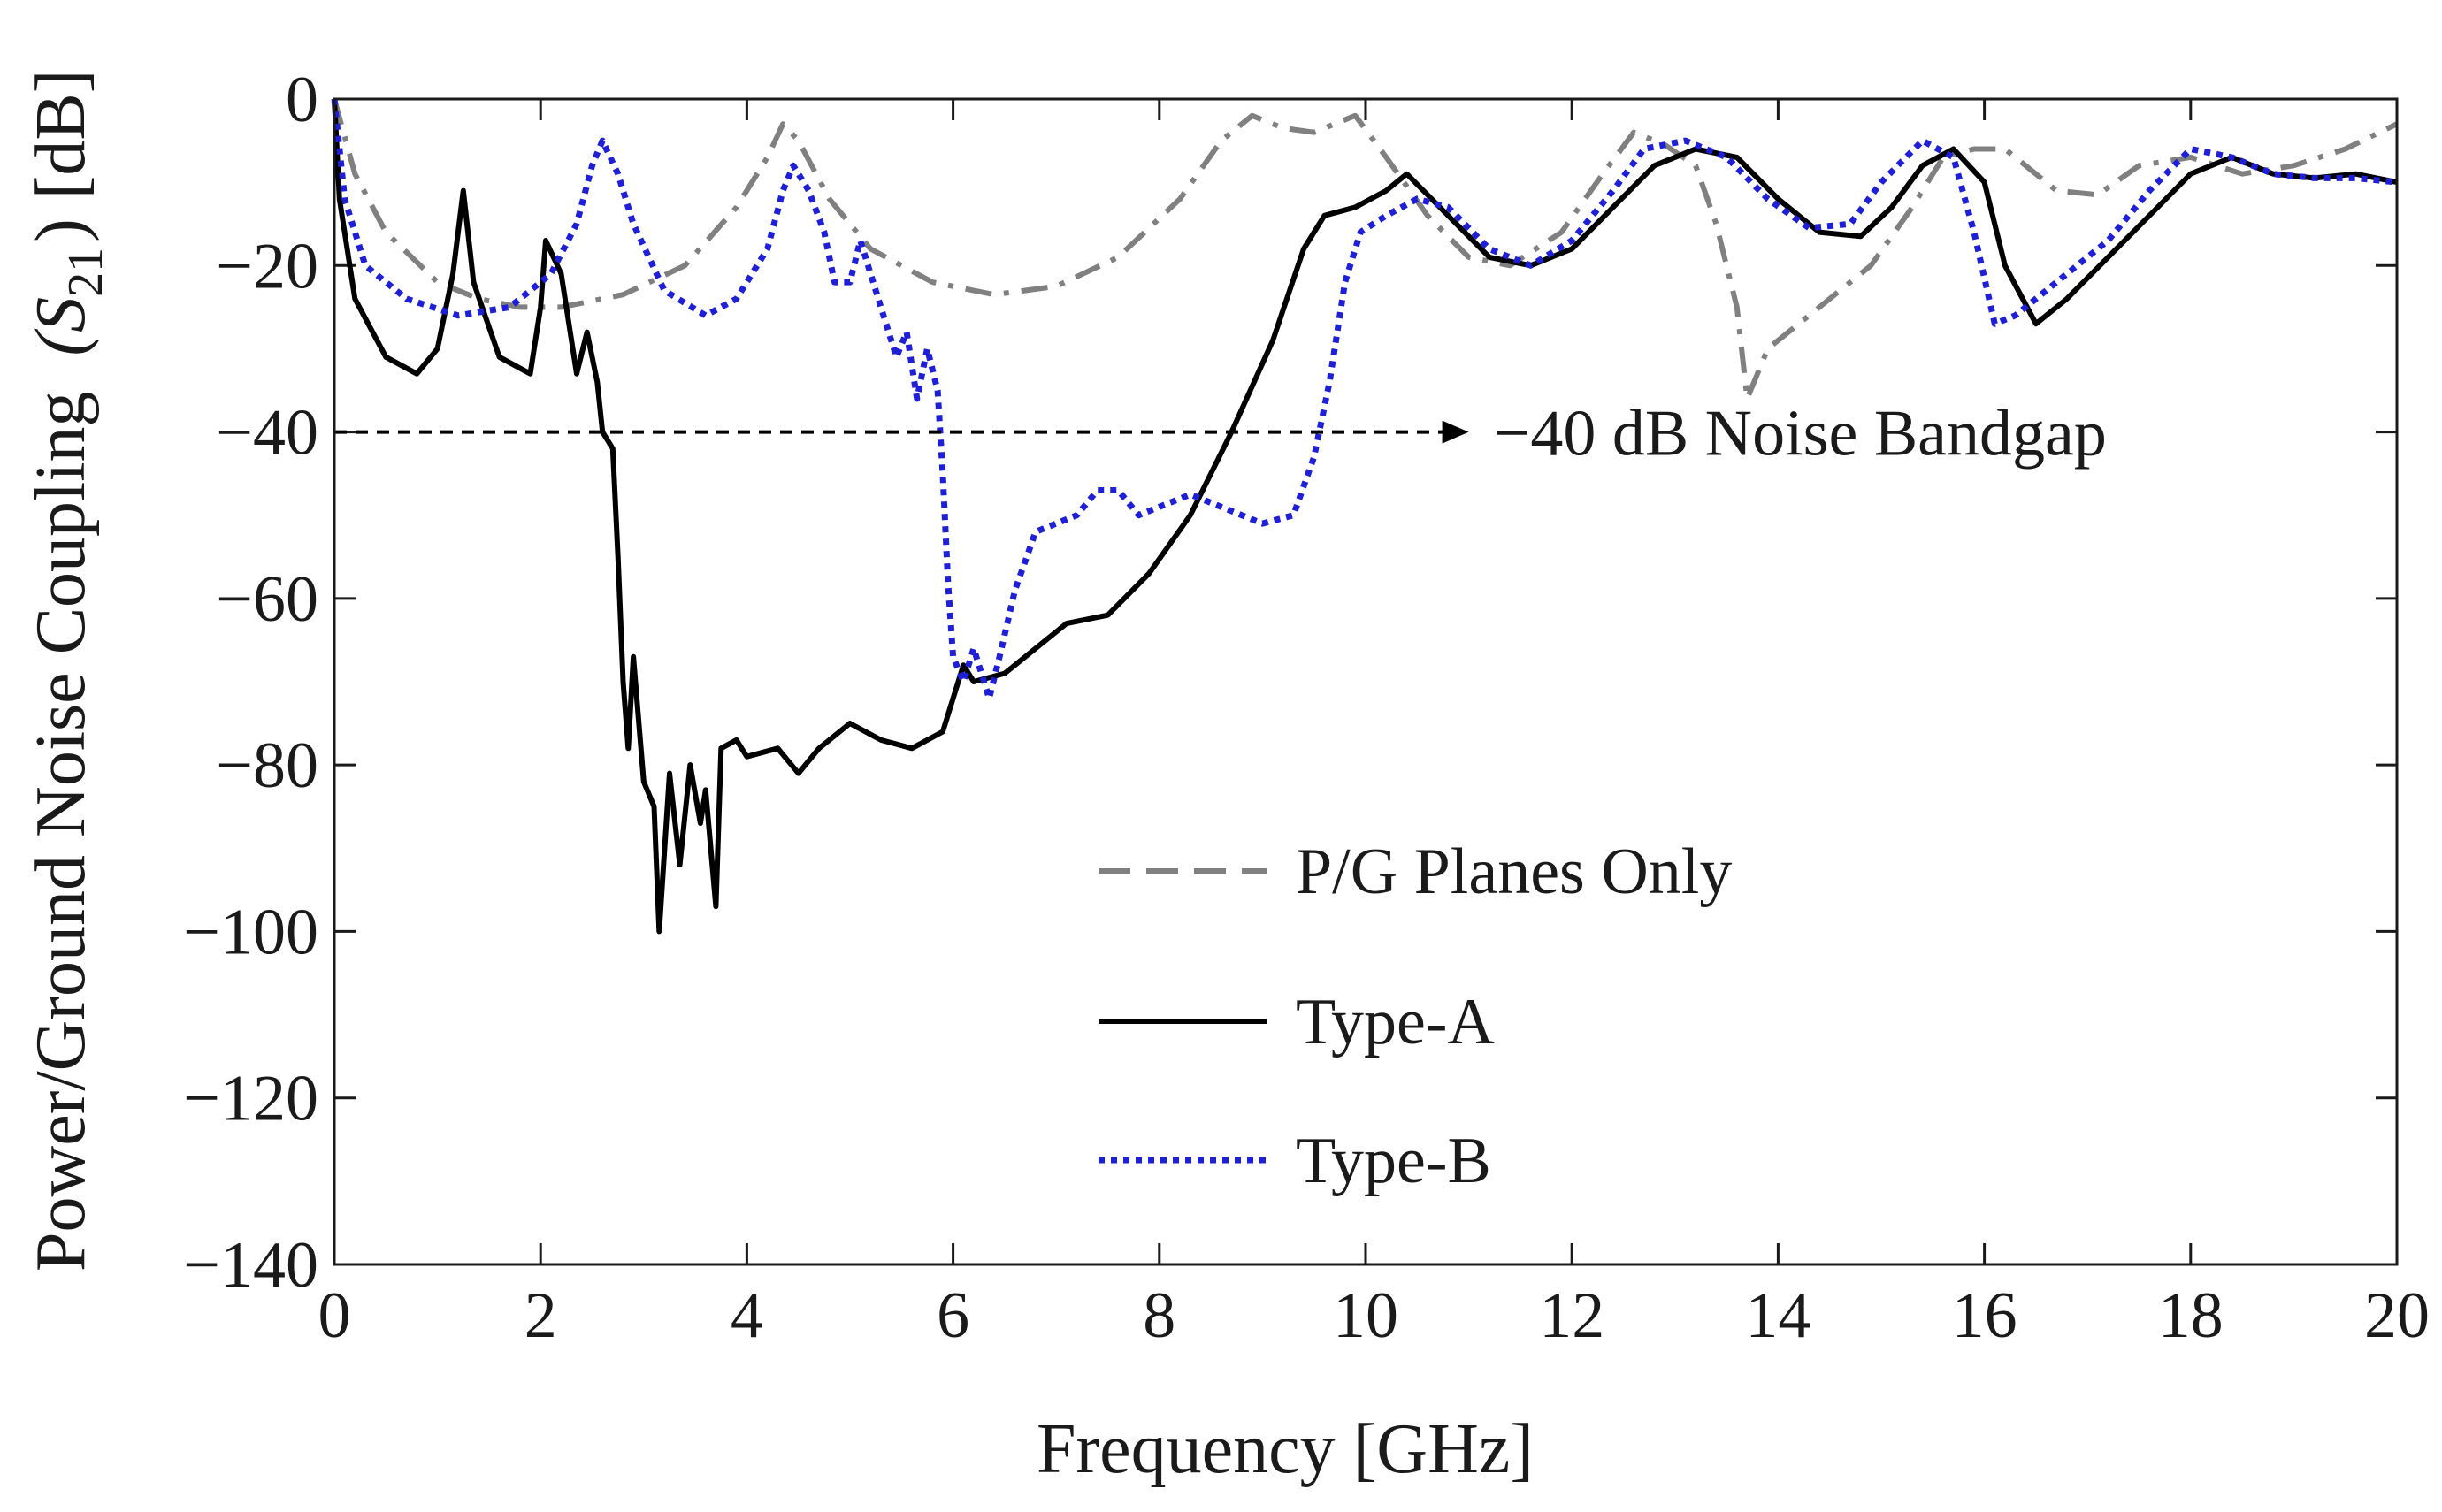 The image size is (2442, 1512). What do you see at coordinates (61, 135) in the screenshot?
I see `y-axis-title-unit: [dB]` at bounding box center [61, 135].